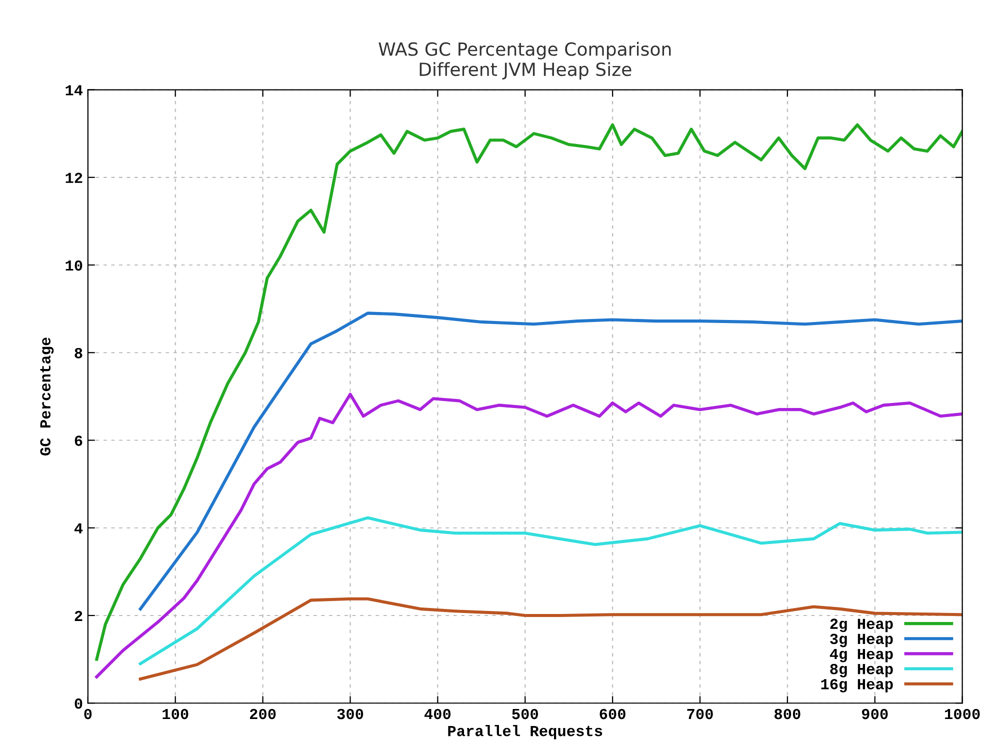 The height and width of the screenshot is (748, 988). I want to click on y-tick-label: 10, so click(74, 265).